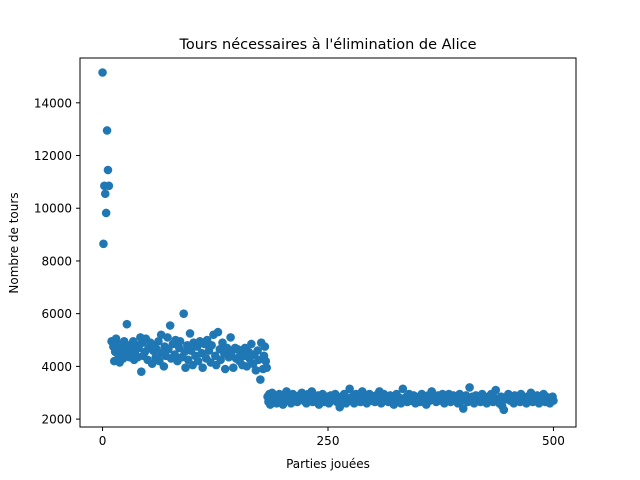  What do you see at coordinates (56, 420) in the screenshot?
I see `y-tick-label: 2000` at bounding box center [56, 420].